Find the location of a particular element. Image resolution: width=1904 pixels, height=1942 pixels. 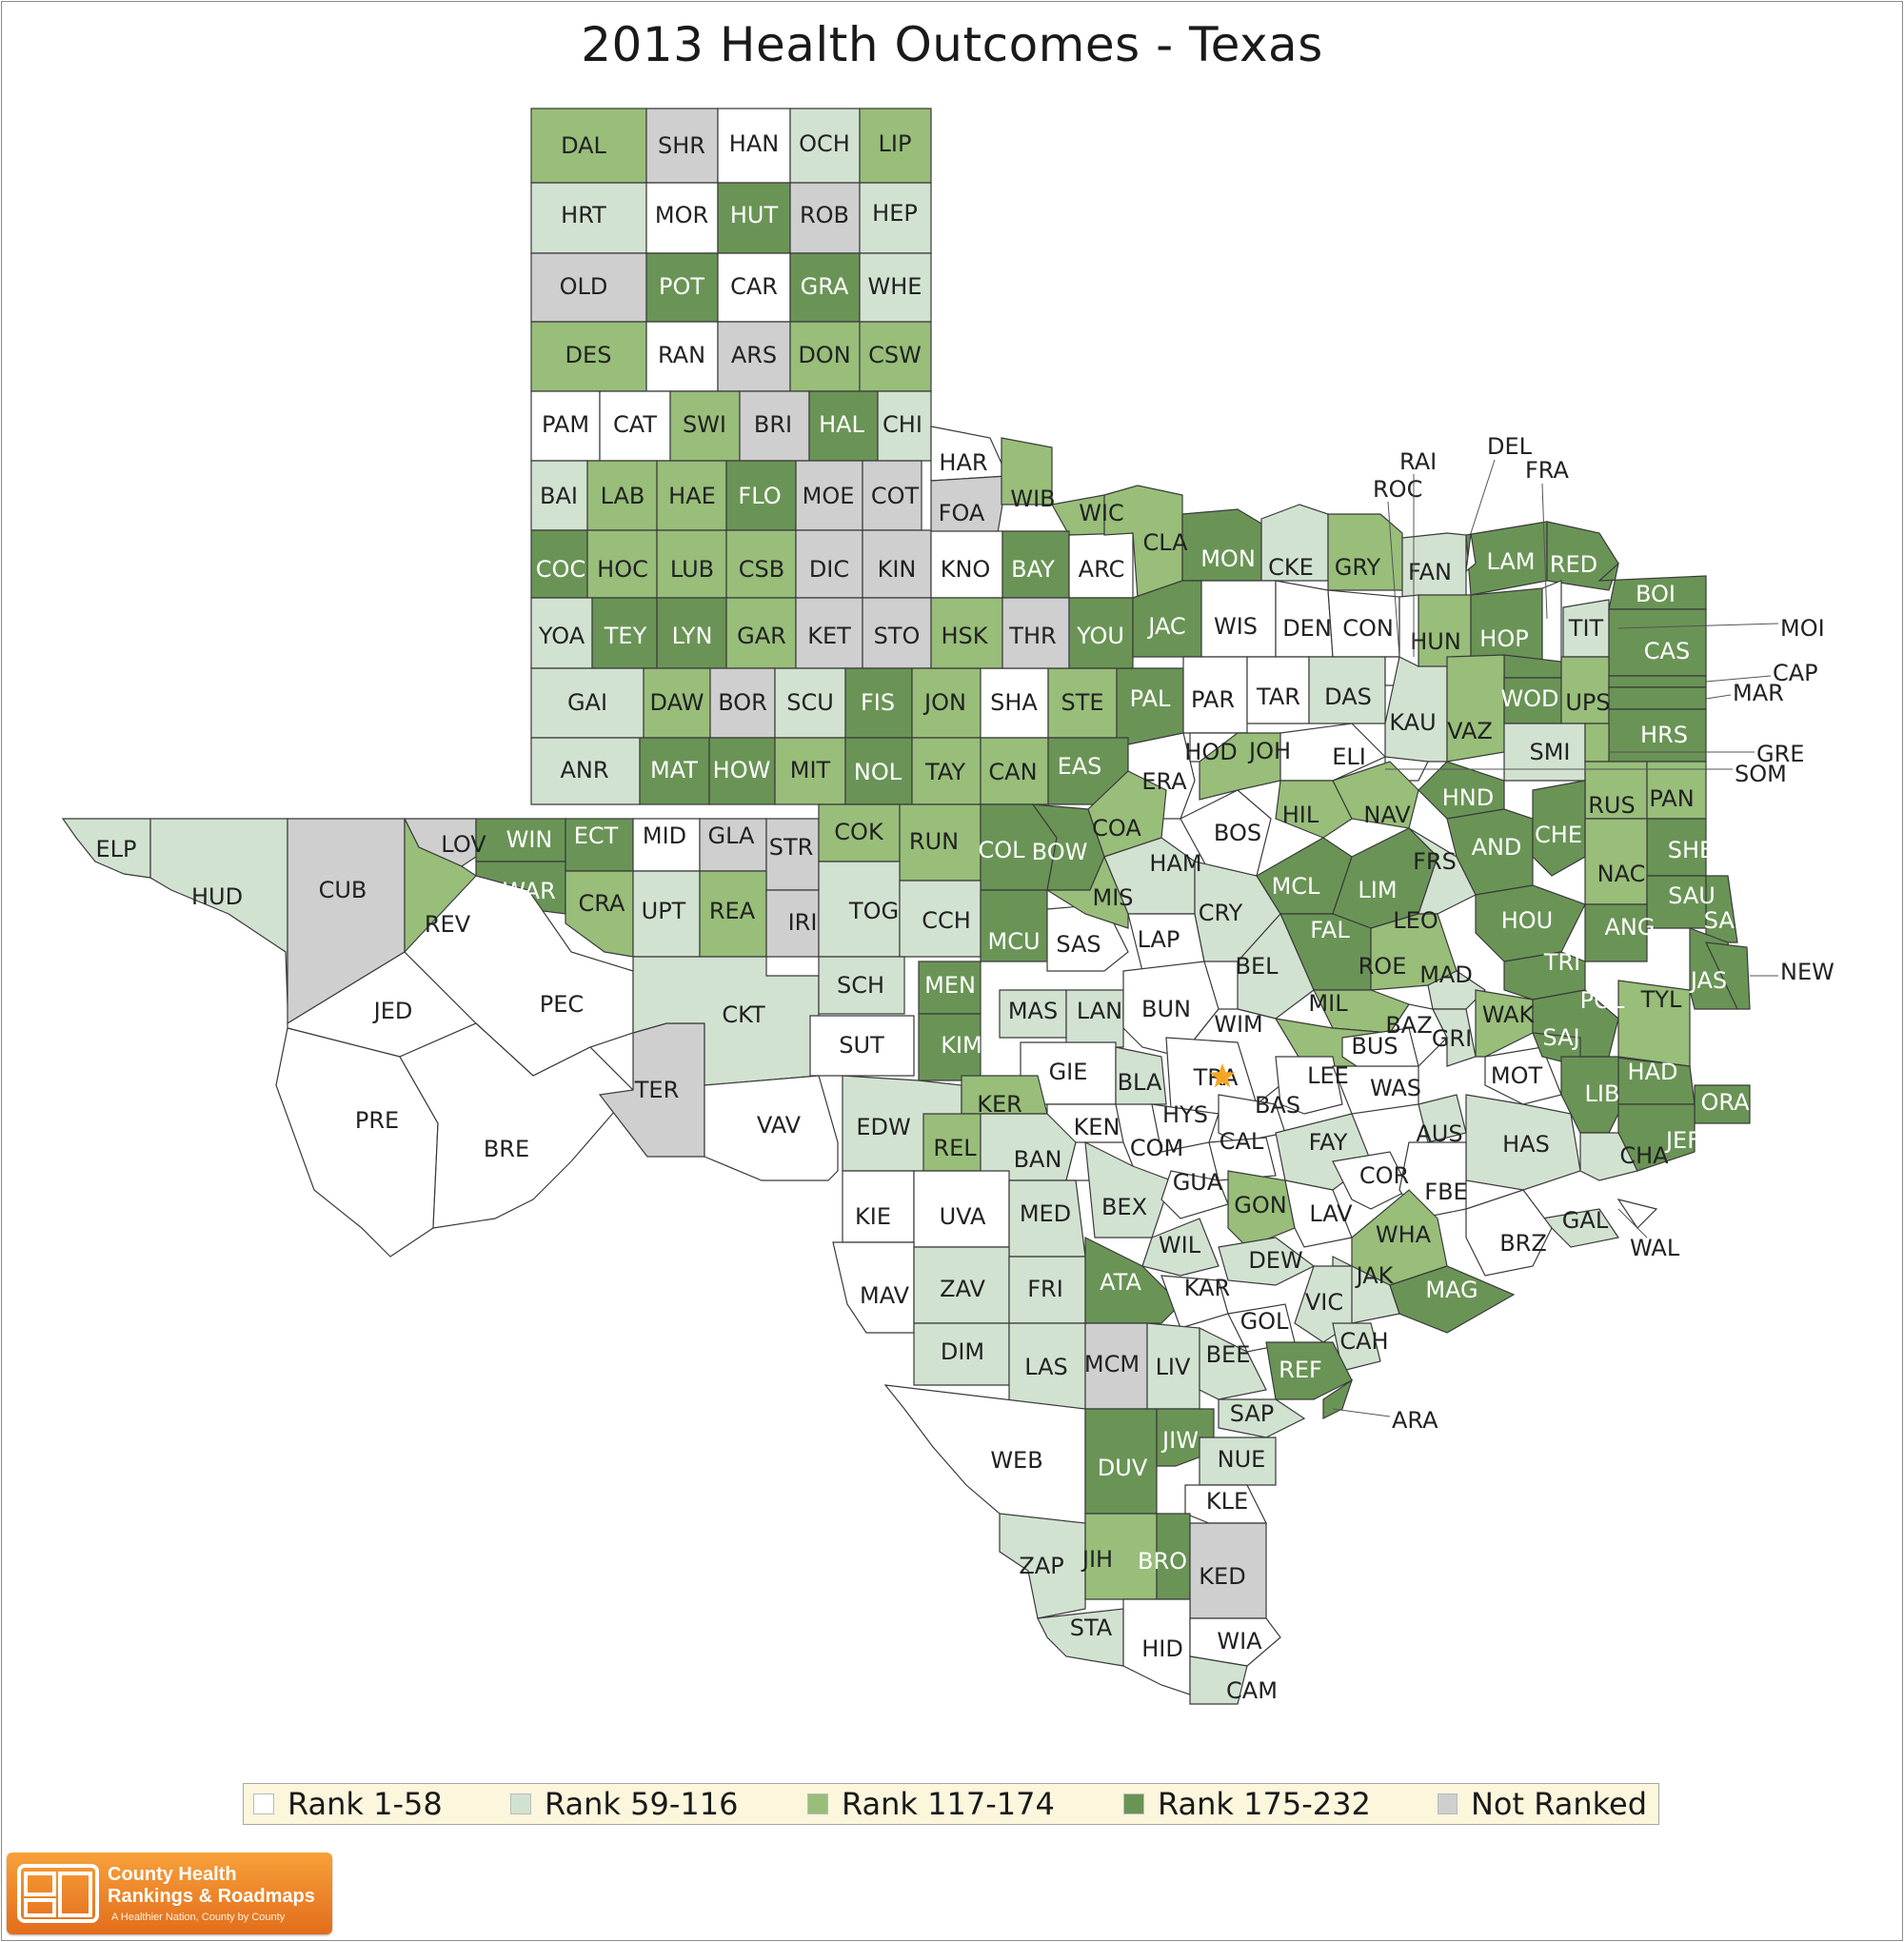

county-label-mot: MOT is located at coordinates (1517, 1075).